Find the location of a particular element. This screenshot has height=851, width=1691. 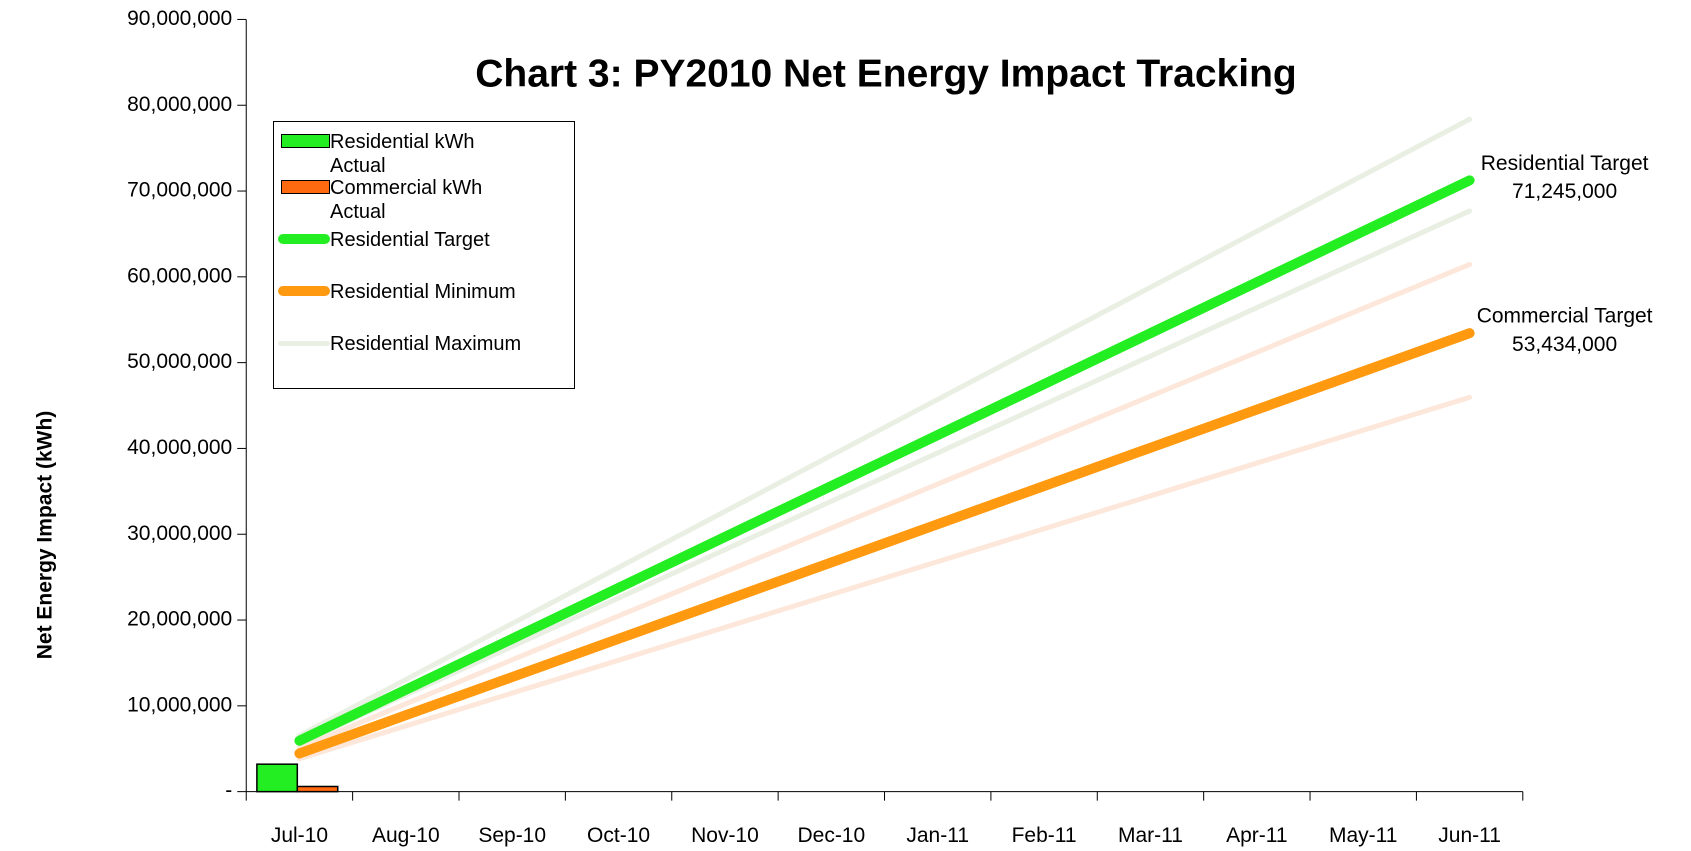

x-tick-label: Dec-10 is located at coordinates (831, 835).